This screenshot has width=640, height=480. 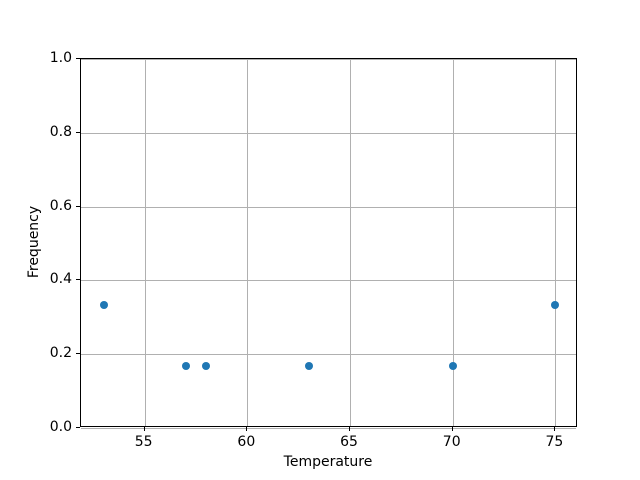 What do you see at coordinates (328, 355) in the screenshot?
I see `y-gridline-0.2` at bounding box center [328, 355].